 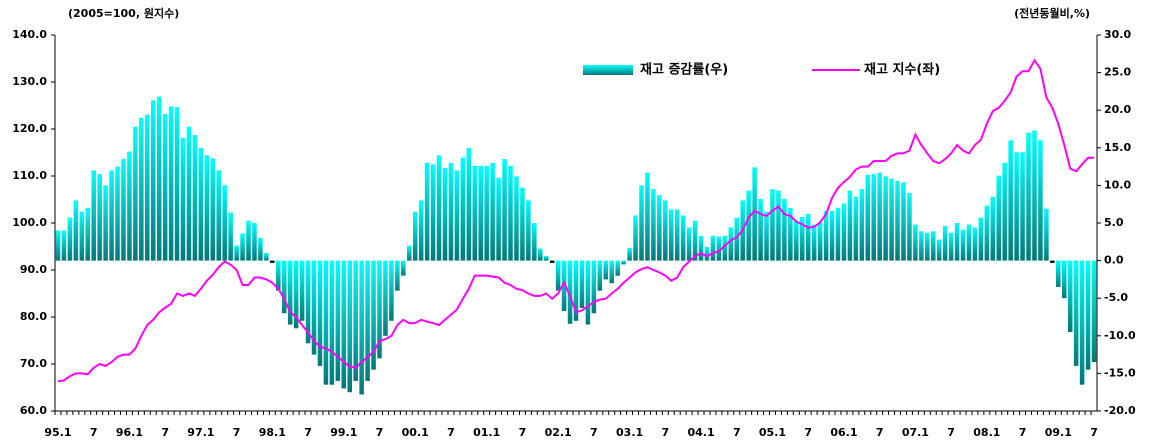 I want to click on x-tick-label: 07.1, so click(x=915, y=432).